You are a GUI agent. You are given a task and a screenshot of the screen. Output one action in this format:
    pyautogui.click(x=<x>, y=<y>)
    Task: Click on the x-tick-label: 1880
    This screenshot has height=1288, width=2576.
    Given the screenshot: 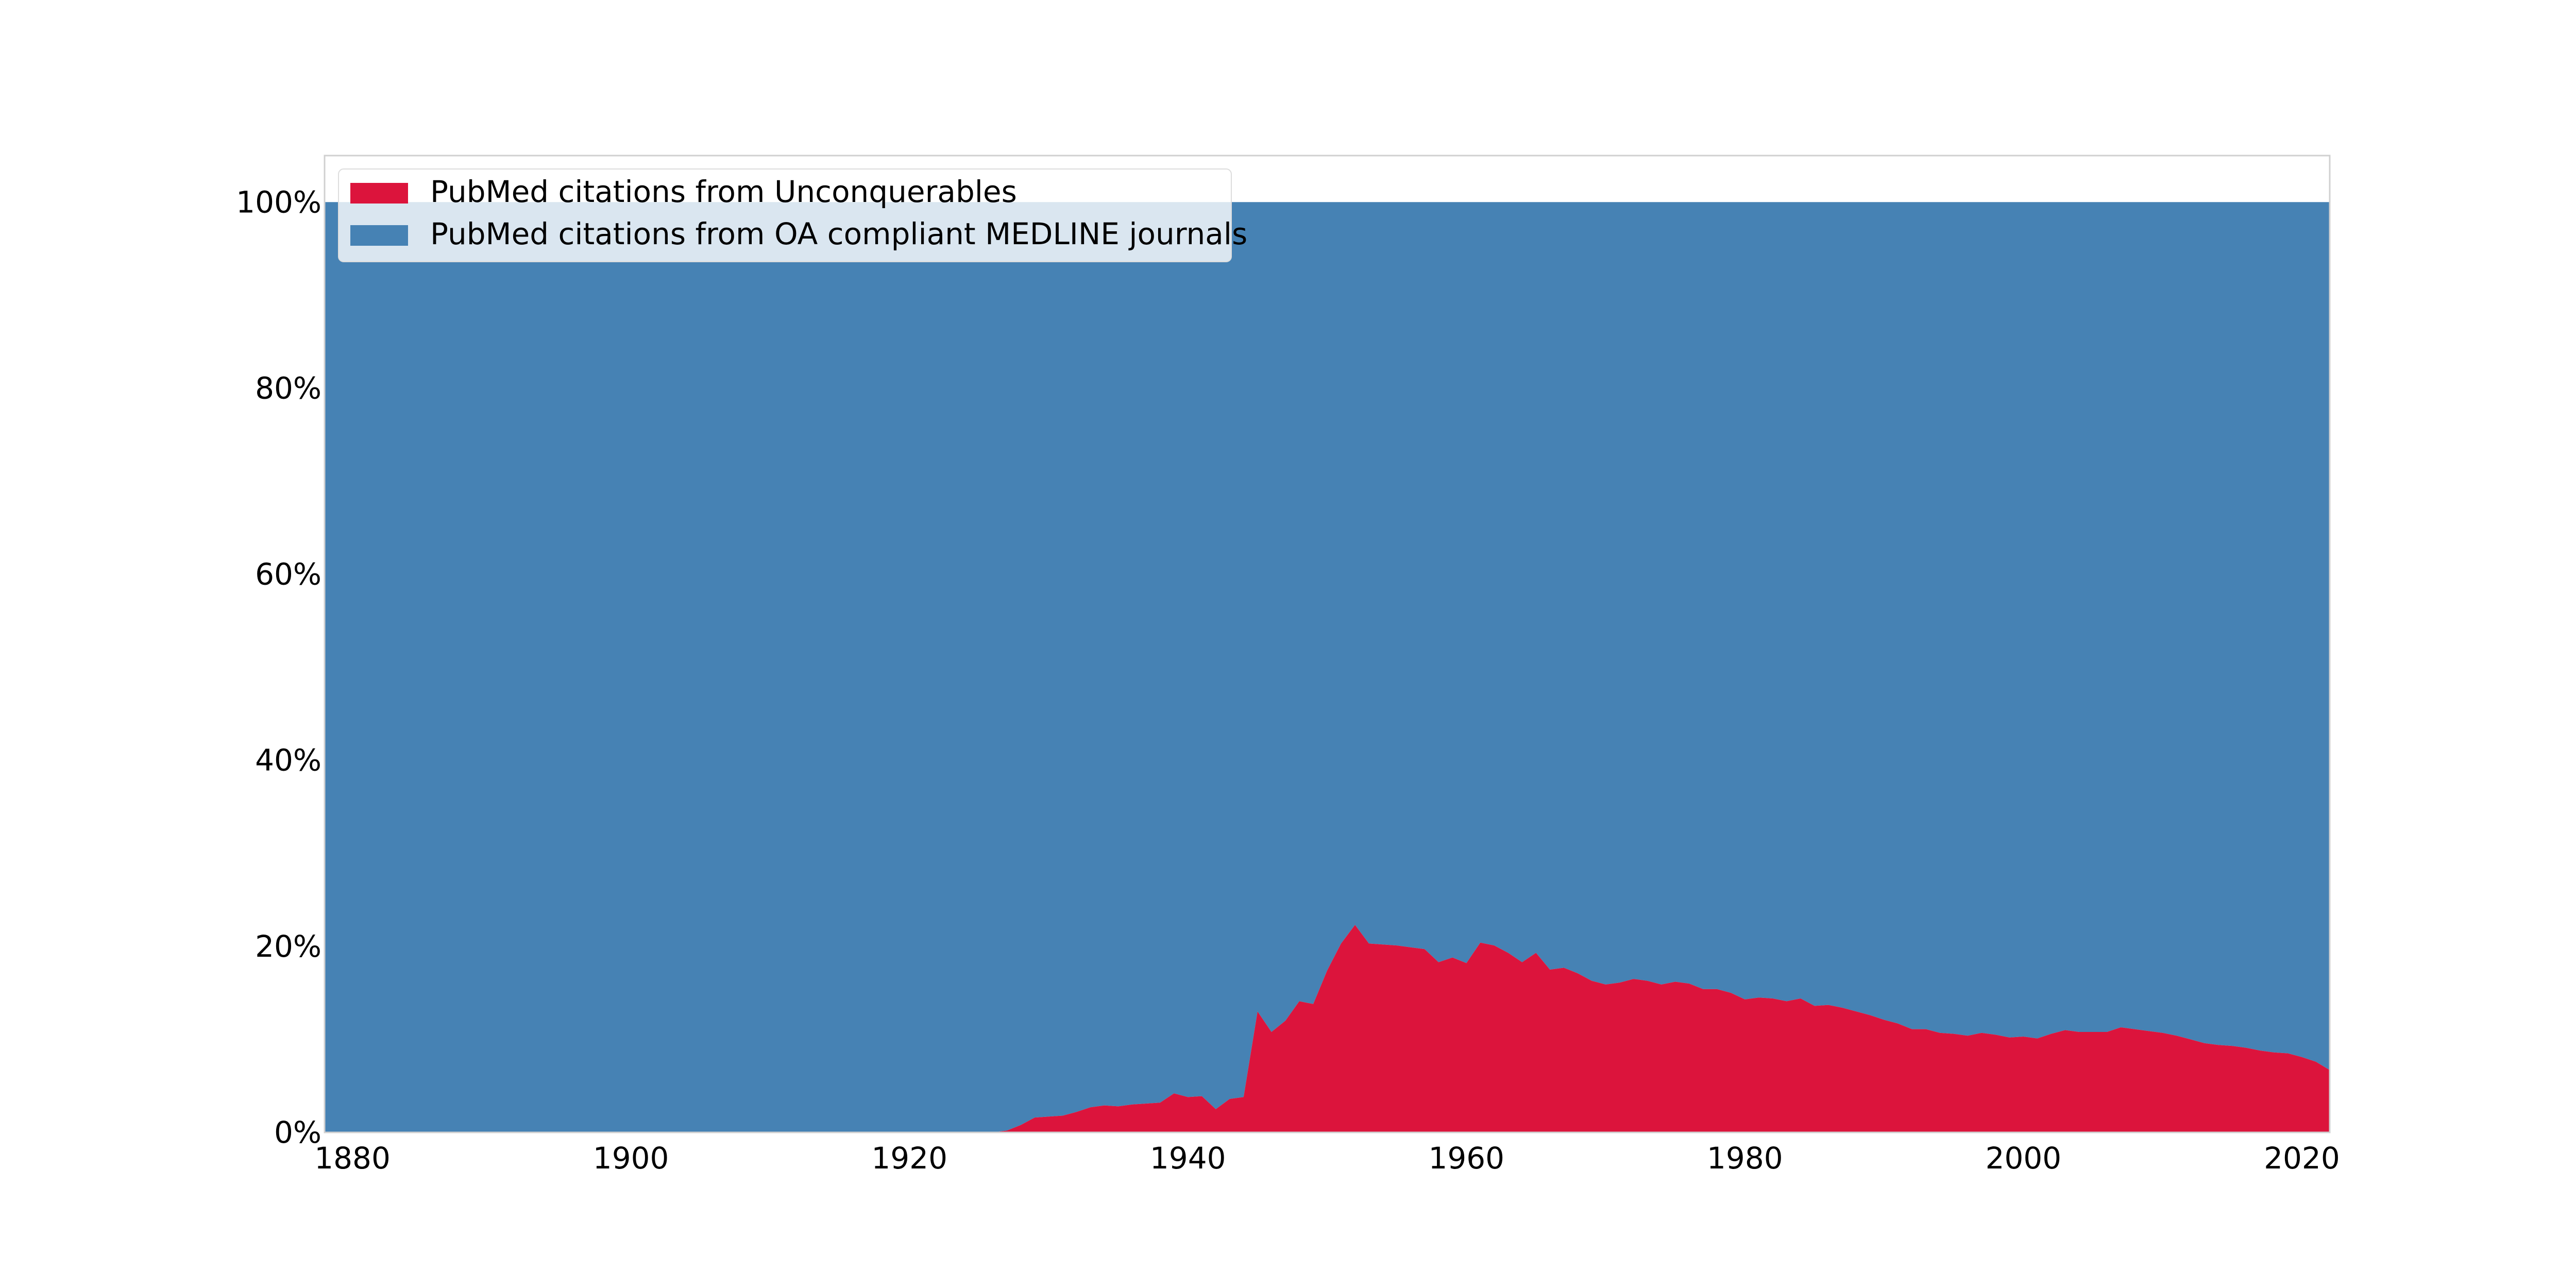 What is the action you would take?
    pyautogui.click(x=352, y=1158)
    